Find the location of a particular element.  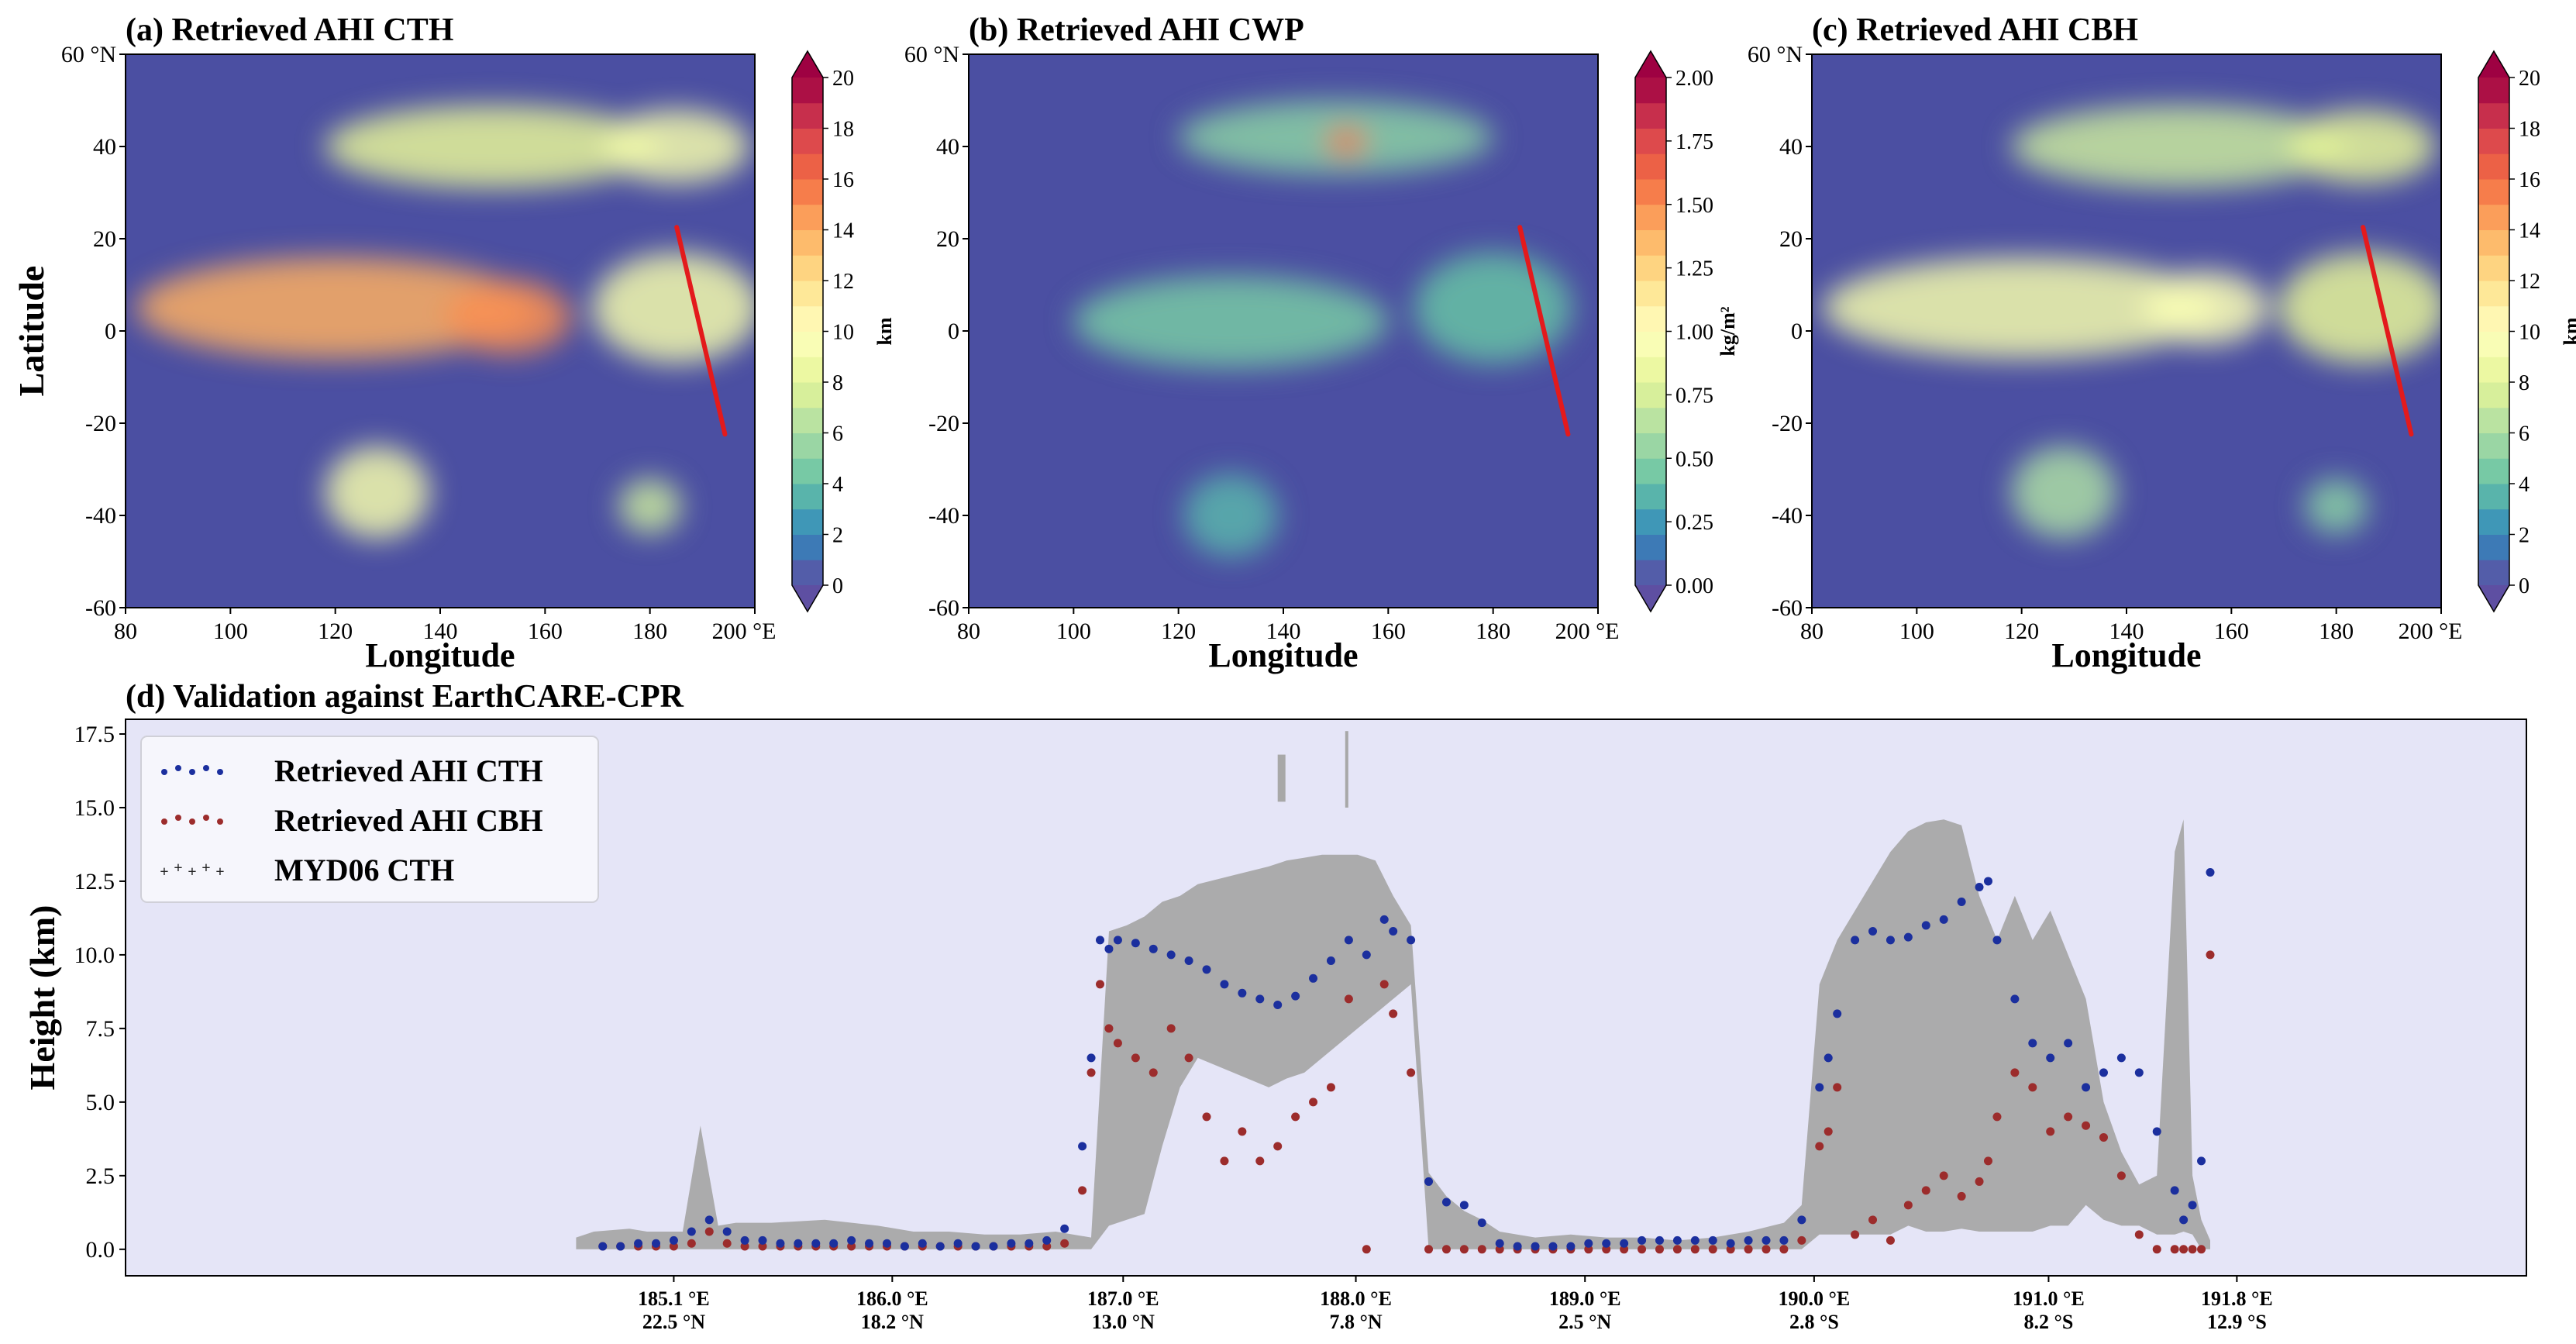

x-tick-lat: 18.2 °N is located at coordinates (892, 1322).